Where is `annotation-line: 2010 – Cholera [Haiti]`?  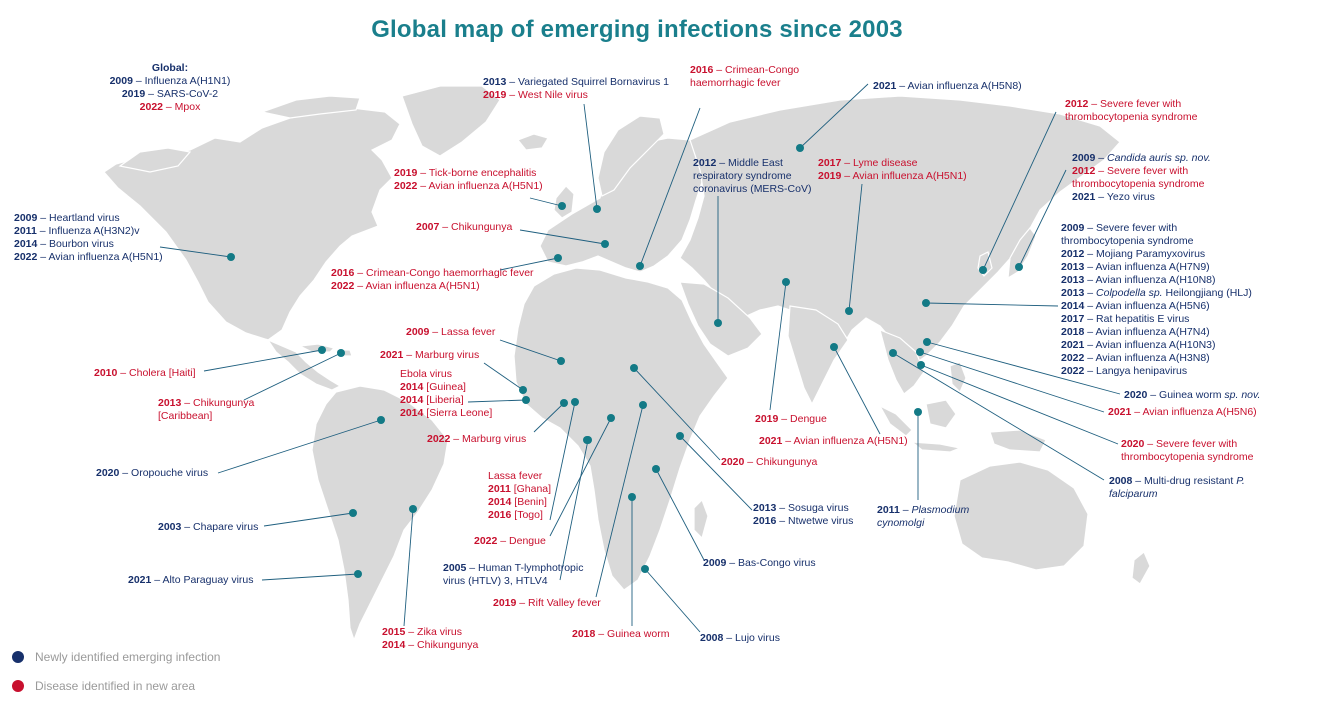 annotation-line: 2010 – Cholera [Haiti] is located at coordinates (145, 373).